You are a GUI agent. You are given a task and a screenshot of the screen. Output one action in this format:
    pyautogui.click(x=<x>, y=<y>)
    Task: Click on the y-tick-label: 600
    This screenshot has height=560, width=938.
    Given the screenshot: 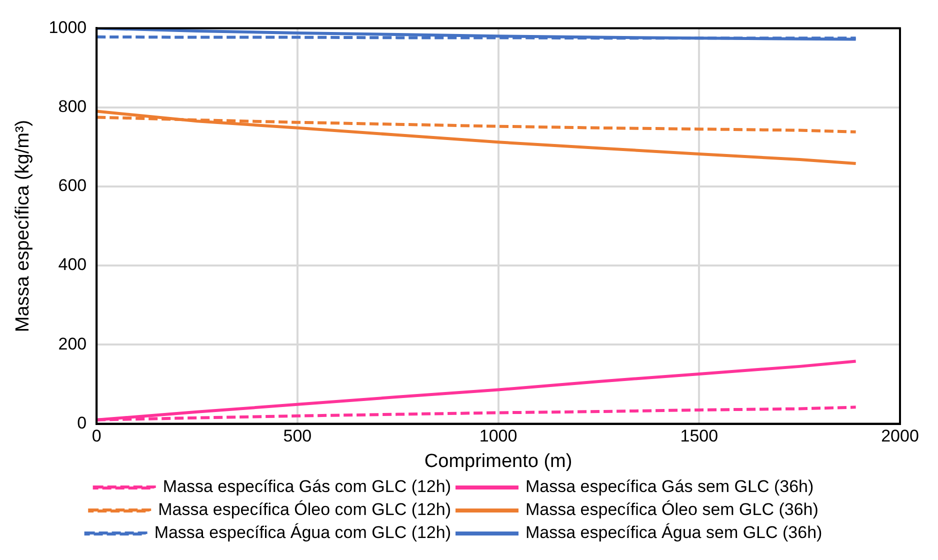 What is the action you would take?
    pyautogui.click(x=72, y=186)
    